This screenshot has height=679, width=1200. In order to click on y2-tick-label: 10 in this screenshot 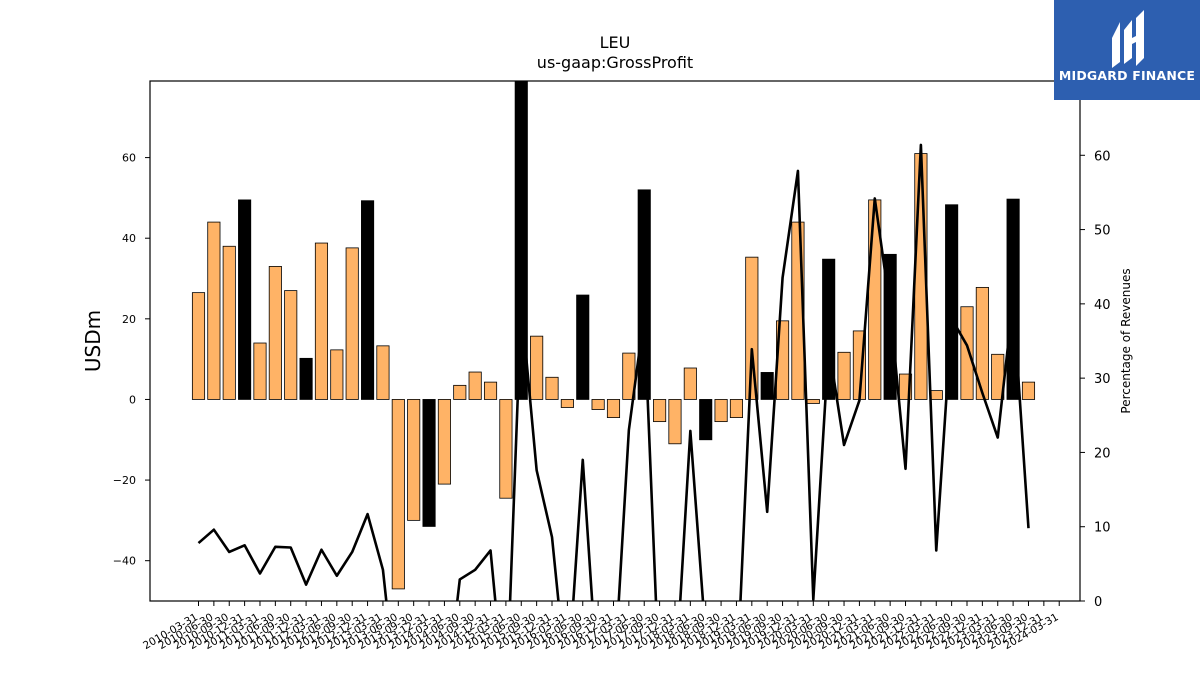, I will do `click(1102, 528)`.